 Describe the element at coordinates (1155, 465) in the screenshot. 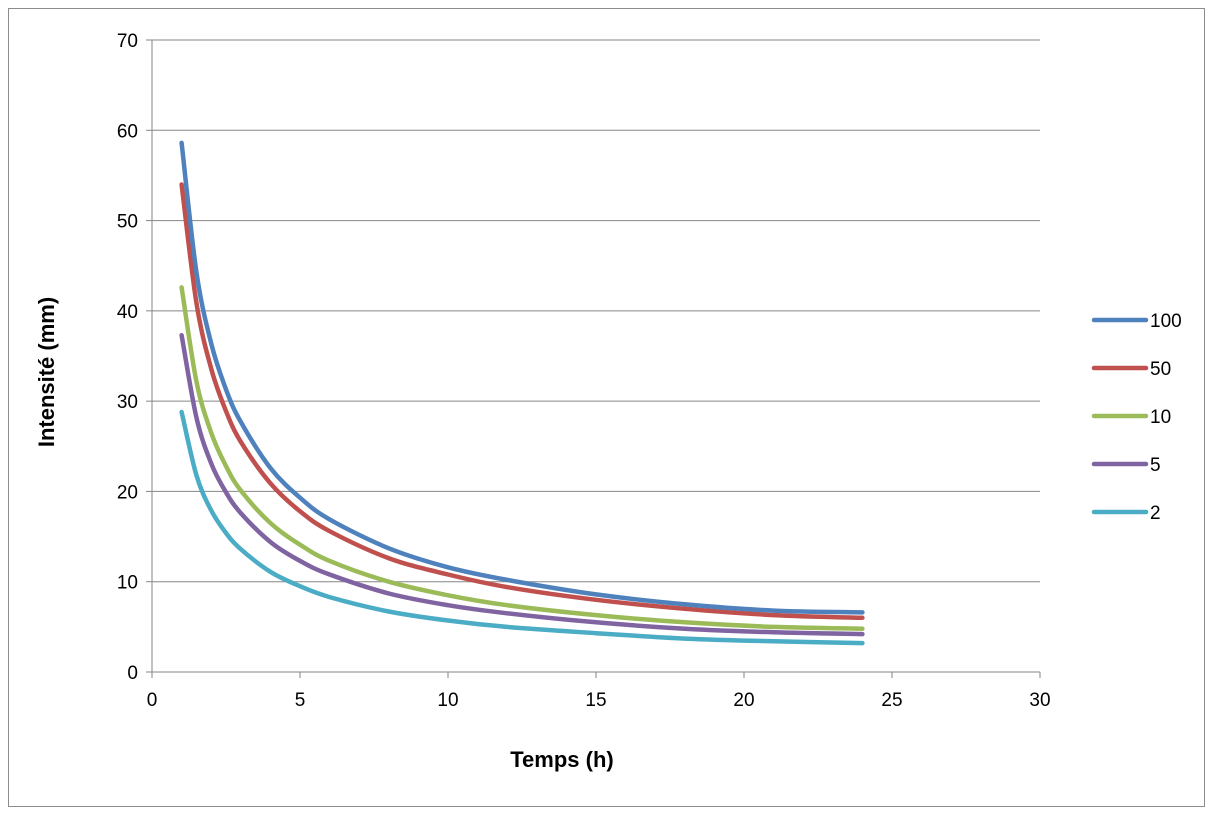

I see `legend-label-5: 5` at that location.